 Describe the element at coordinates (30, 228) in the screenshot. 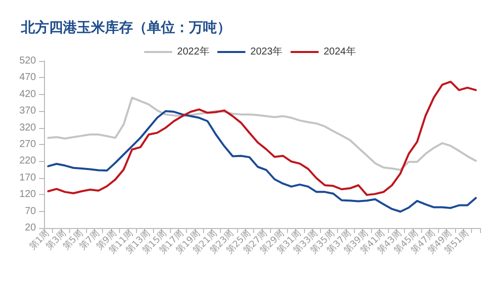

I see `y-tick-label: 20` at that location.